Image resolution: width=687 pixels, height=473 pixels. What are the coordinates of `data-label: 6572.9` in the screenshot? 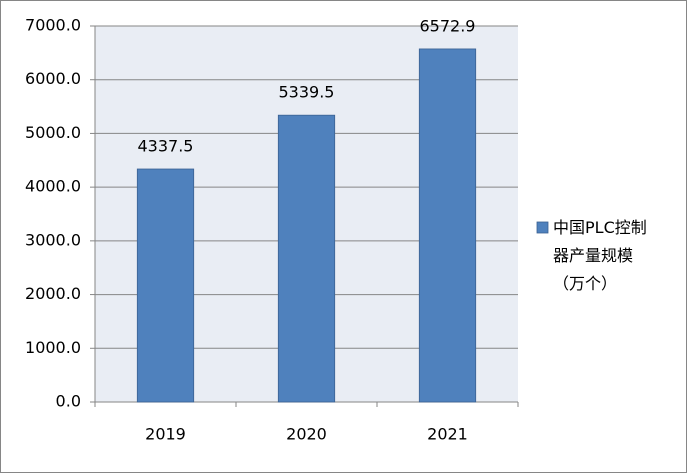 It's located at (448, 25).